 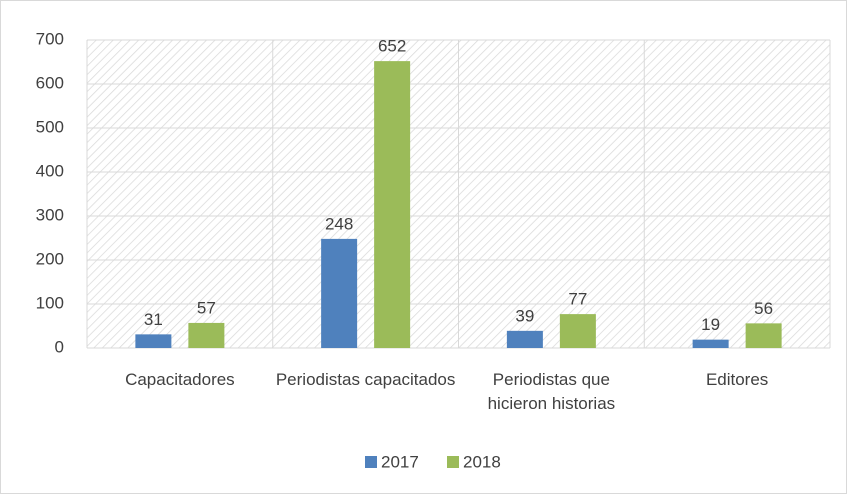 What do you see at coordinates (524, 315) in the screenshot?
I see `data-label: 39` at bounding box center [524, 315].